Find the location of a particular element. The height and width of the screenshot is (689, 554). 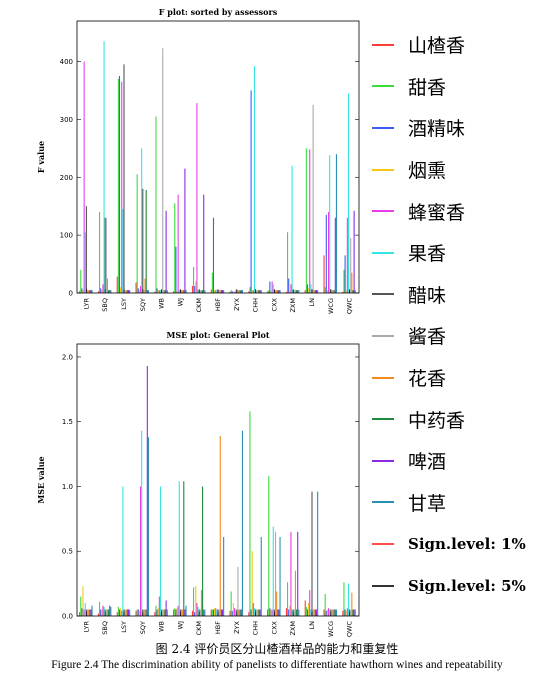

legend-item: 山楂香 is located at coordinates (462, 45).